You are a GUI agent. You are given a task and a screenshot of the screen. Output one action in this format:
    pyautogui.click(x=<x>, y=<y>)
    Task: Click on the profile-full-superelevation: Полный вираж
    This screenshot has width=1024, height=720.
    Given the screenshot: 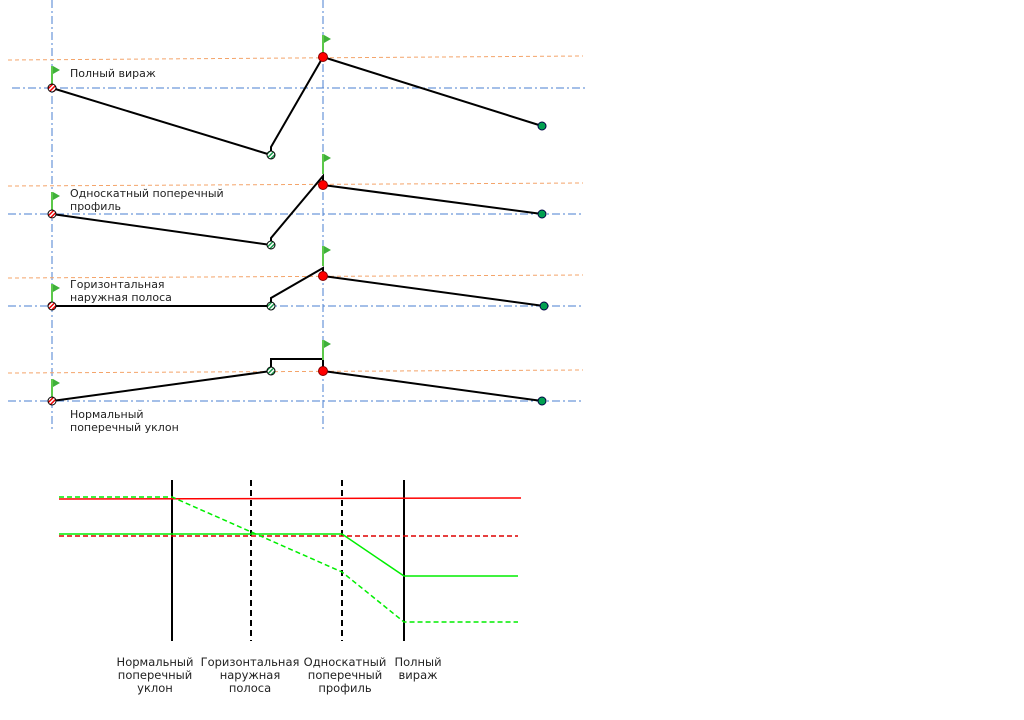 What is the action you would take?
    pyautogui.click(x=296, y=97)
    